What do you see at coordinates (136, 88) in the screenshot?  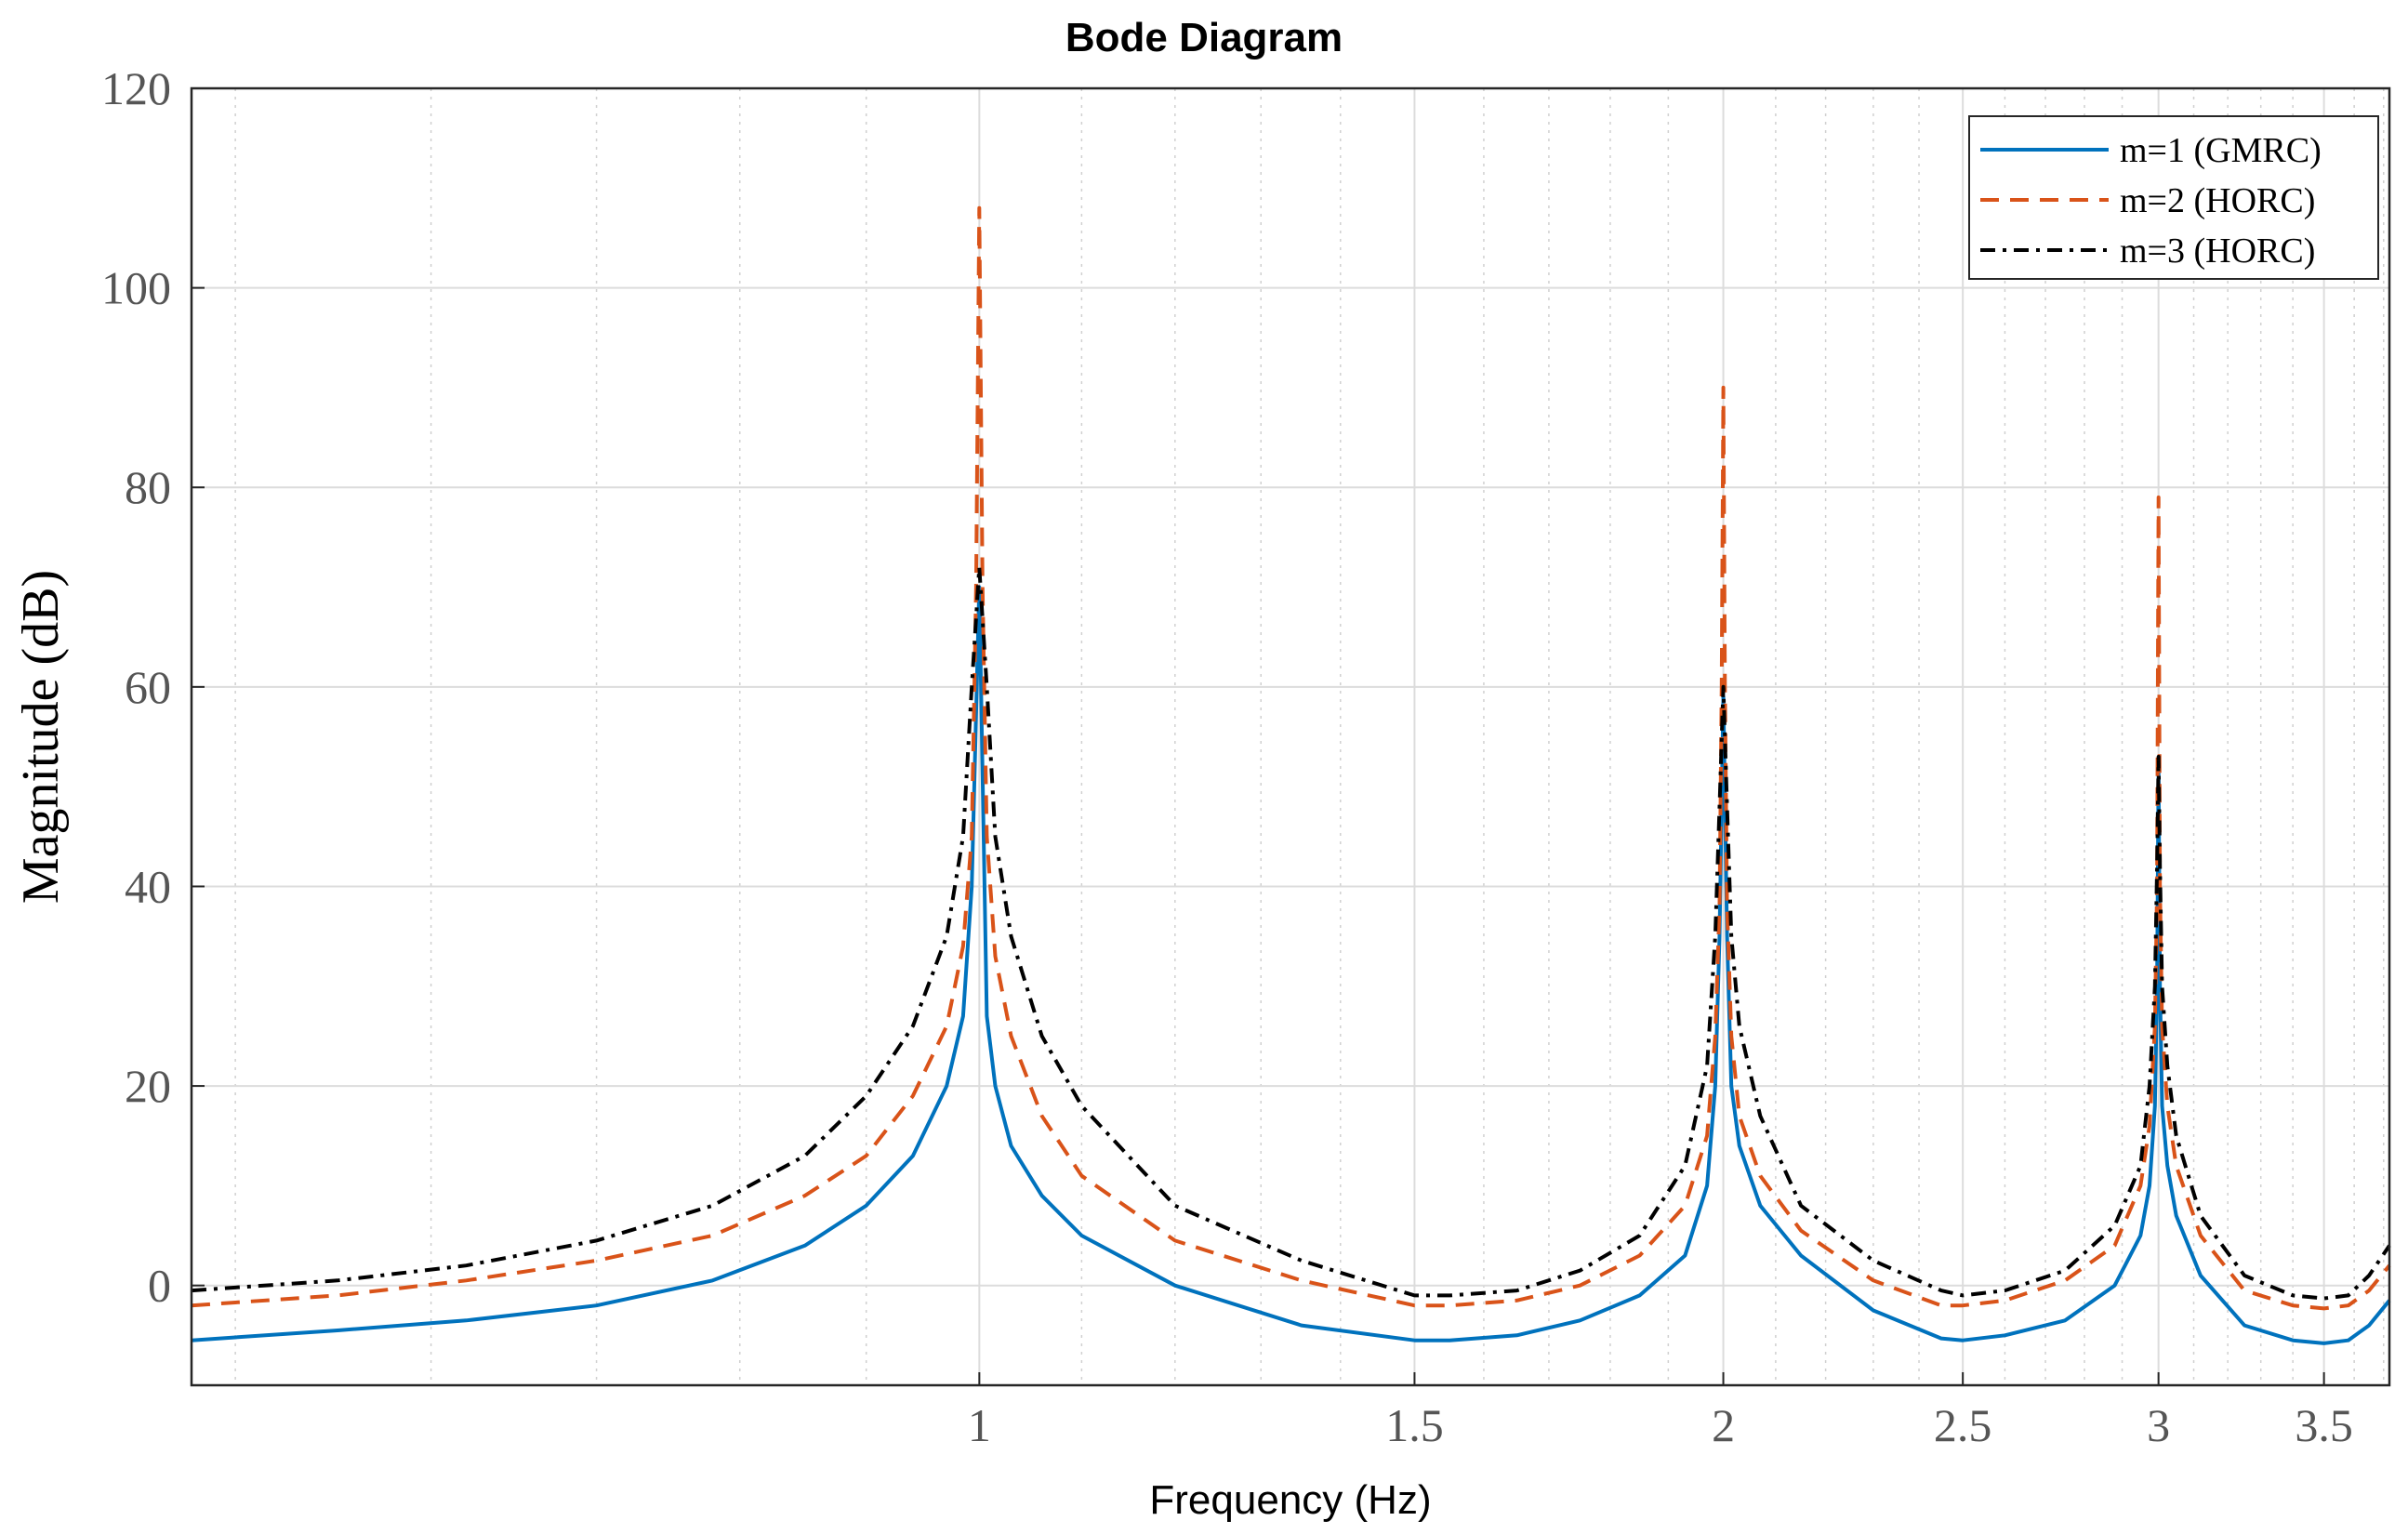 I see `y-tick-label: 120` at bounding box center [136, 88].